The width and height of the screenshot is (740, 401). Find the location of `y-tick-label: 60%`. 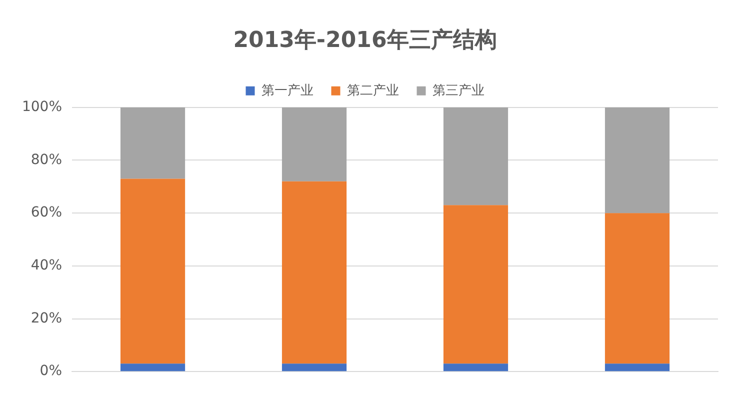

y-tick-label: 60% is located at coordinates (46, 212).